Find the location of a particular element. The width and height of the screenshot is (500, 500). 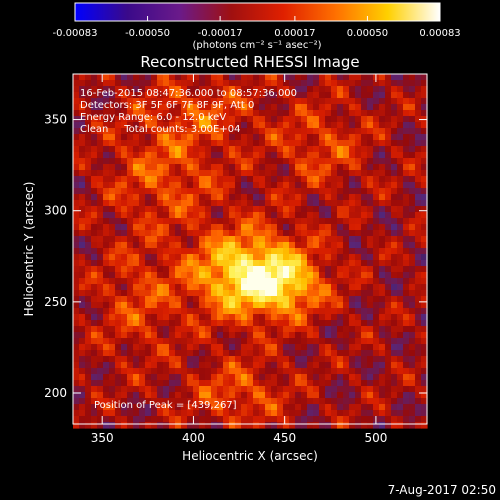

y-tick-label: 300 is located at coordinates (55, 211).